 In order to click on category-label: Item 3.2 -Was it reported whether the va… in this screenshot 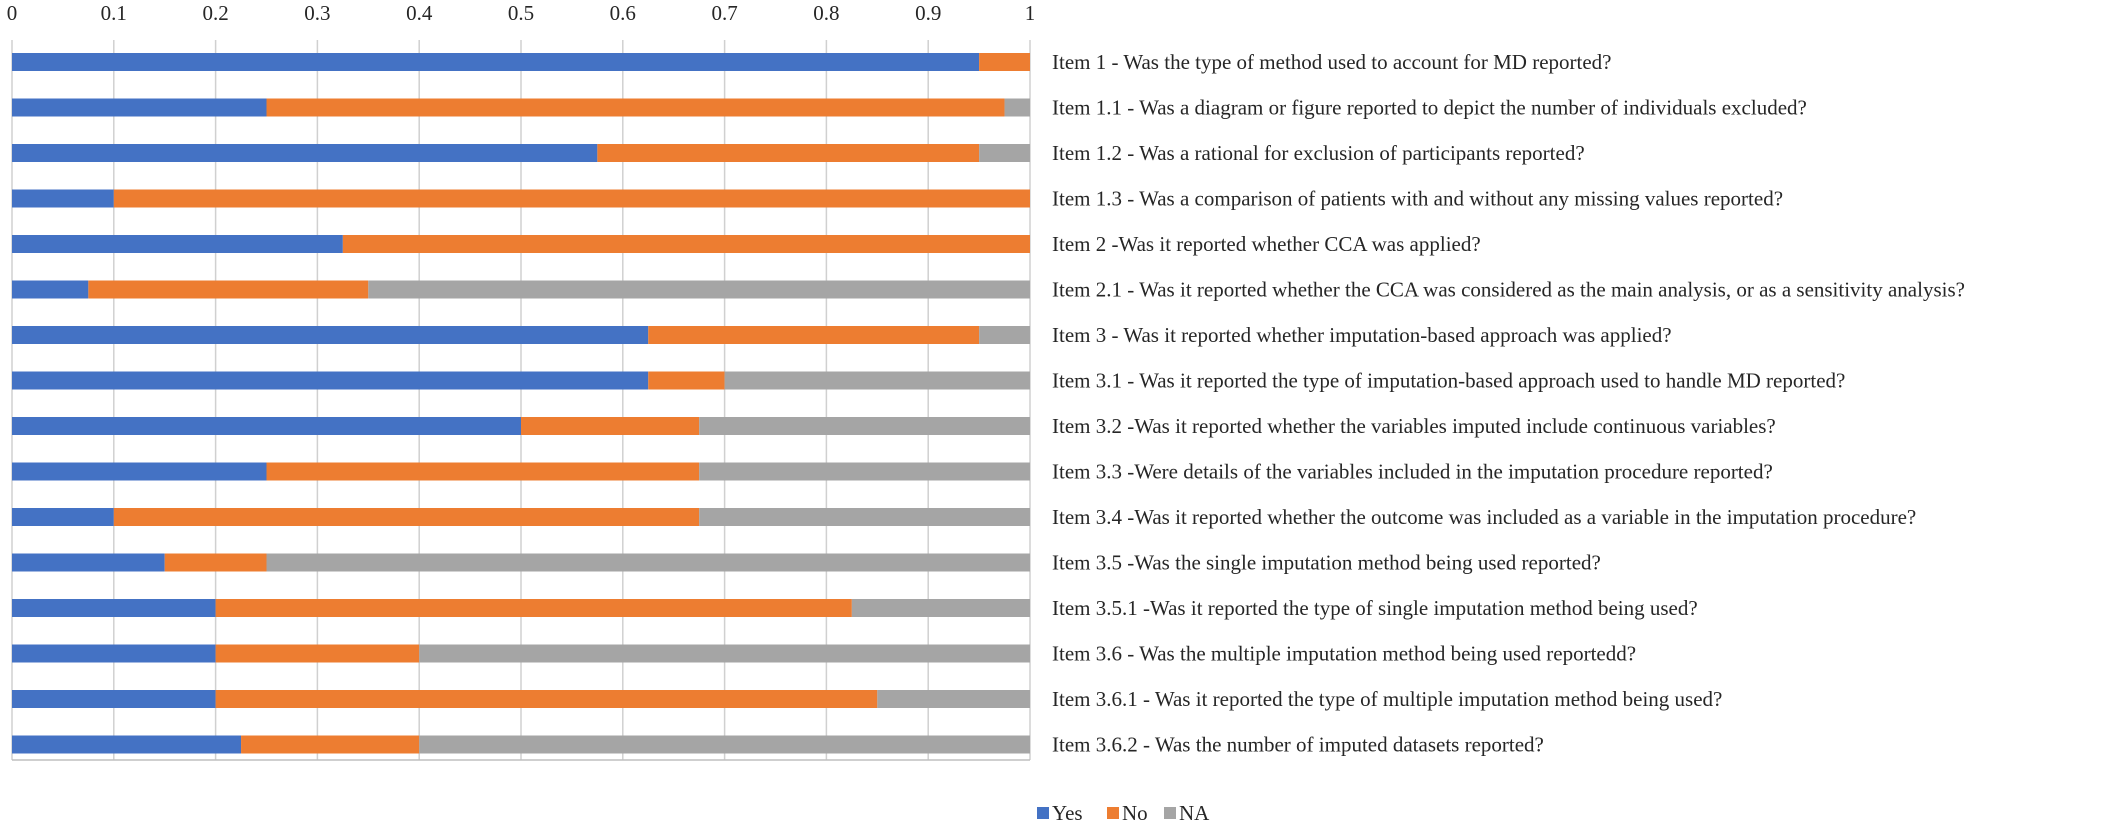, I will do `click(1414, 426)`.